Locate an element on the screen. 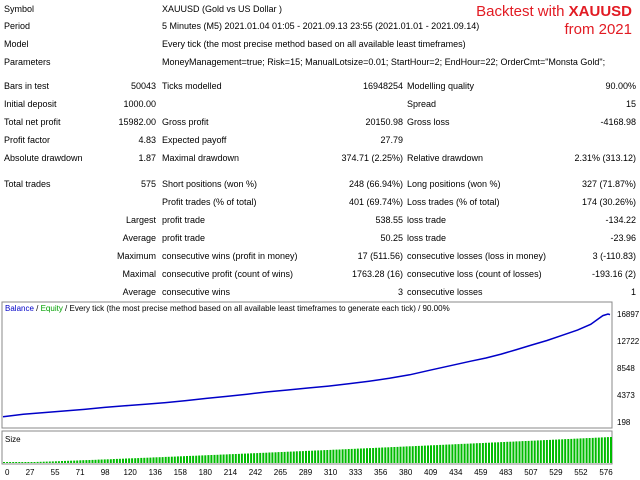 This screenshot has width=640, height=480. x-tick-label: 483 is located at coordinates (506, 472).